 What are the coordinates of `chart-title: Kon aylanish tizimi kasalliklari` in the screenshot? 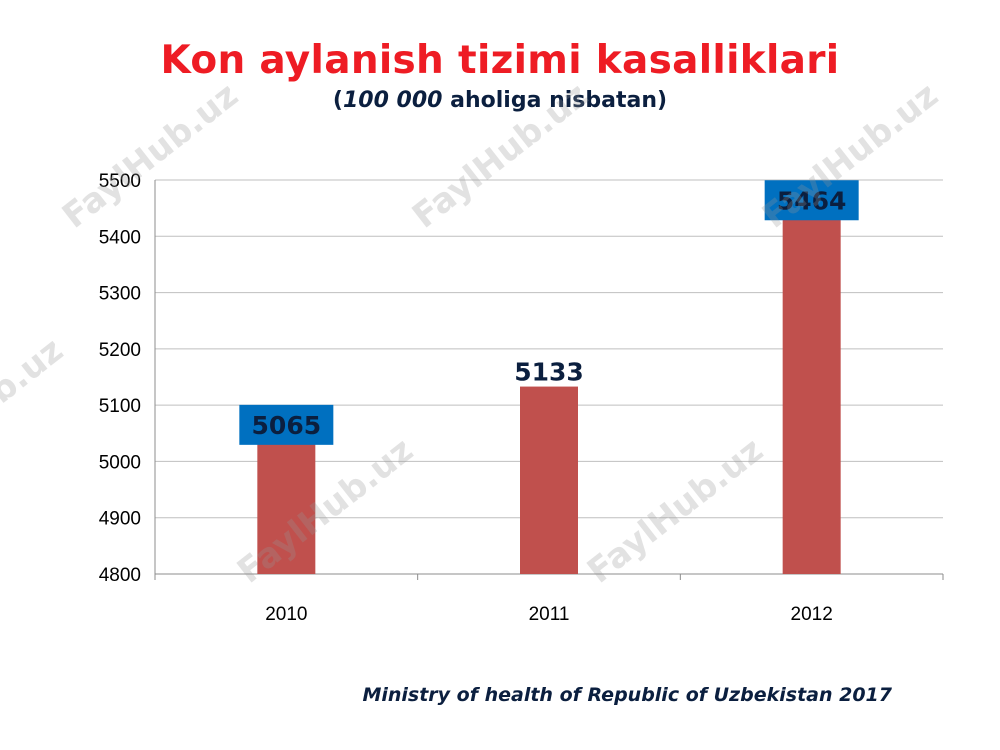 It's located at (500, 60).